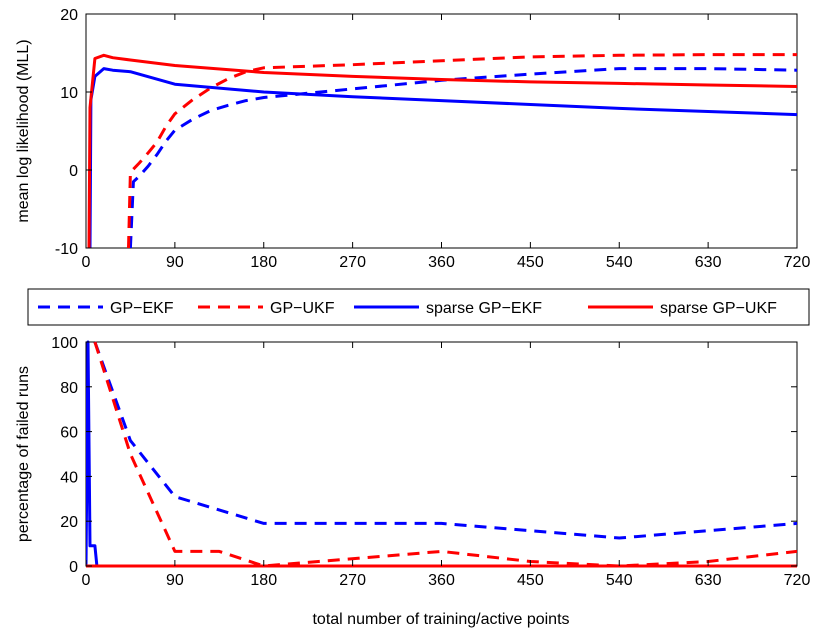  Describe the element at coordinates (69, 388) in the screenshot. I see `failed-runs-y-tick-label: 80` at that location.